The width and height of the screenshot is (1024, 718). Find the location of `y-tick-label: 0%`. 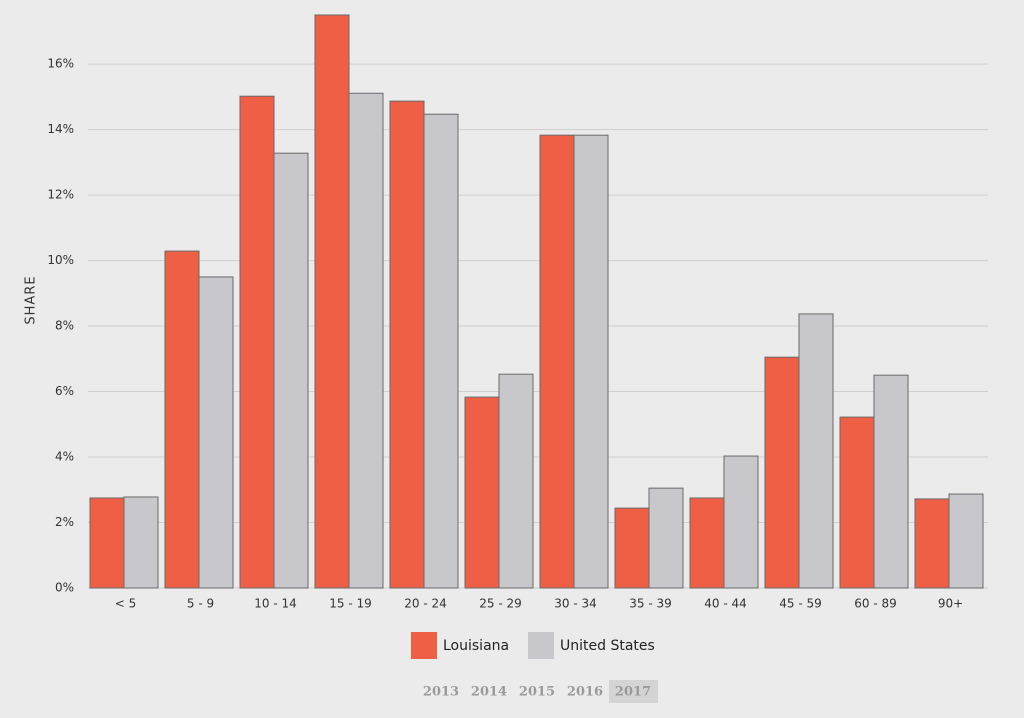

y-tick-label: 0% is located at coordinates (64, 588).